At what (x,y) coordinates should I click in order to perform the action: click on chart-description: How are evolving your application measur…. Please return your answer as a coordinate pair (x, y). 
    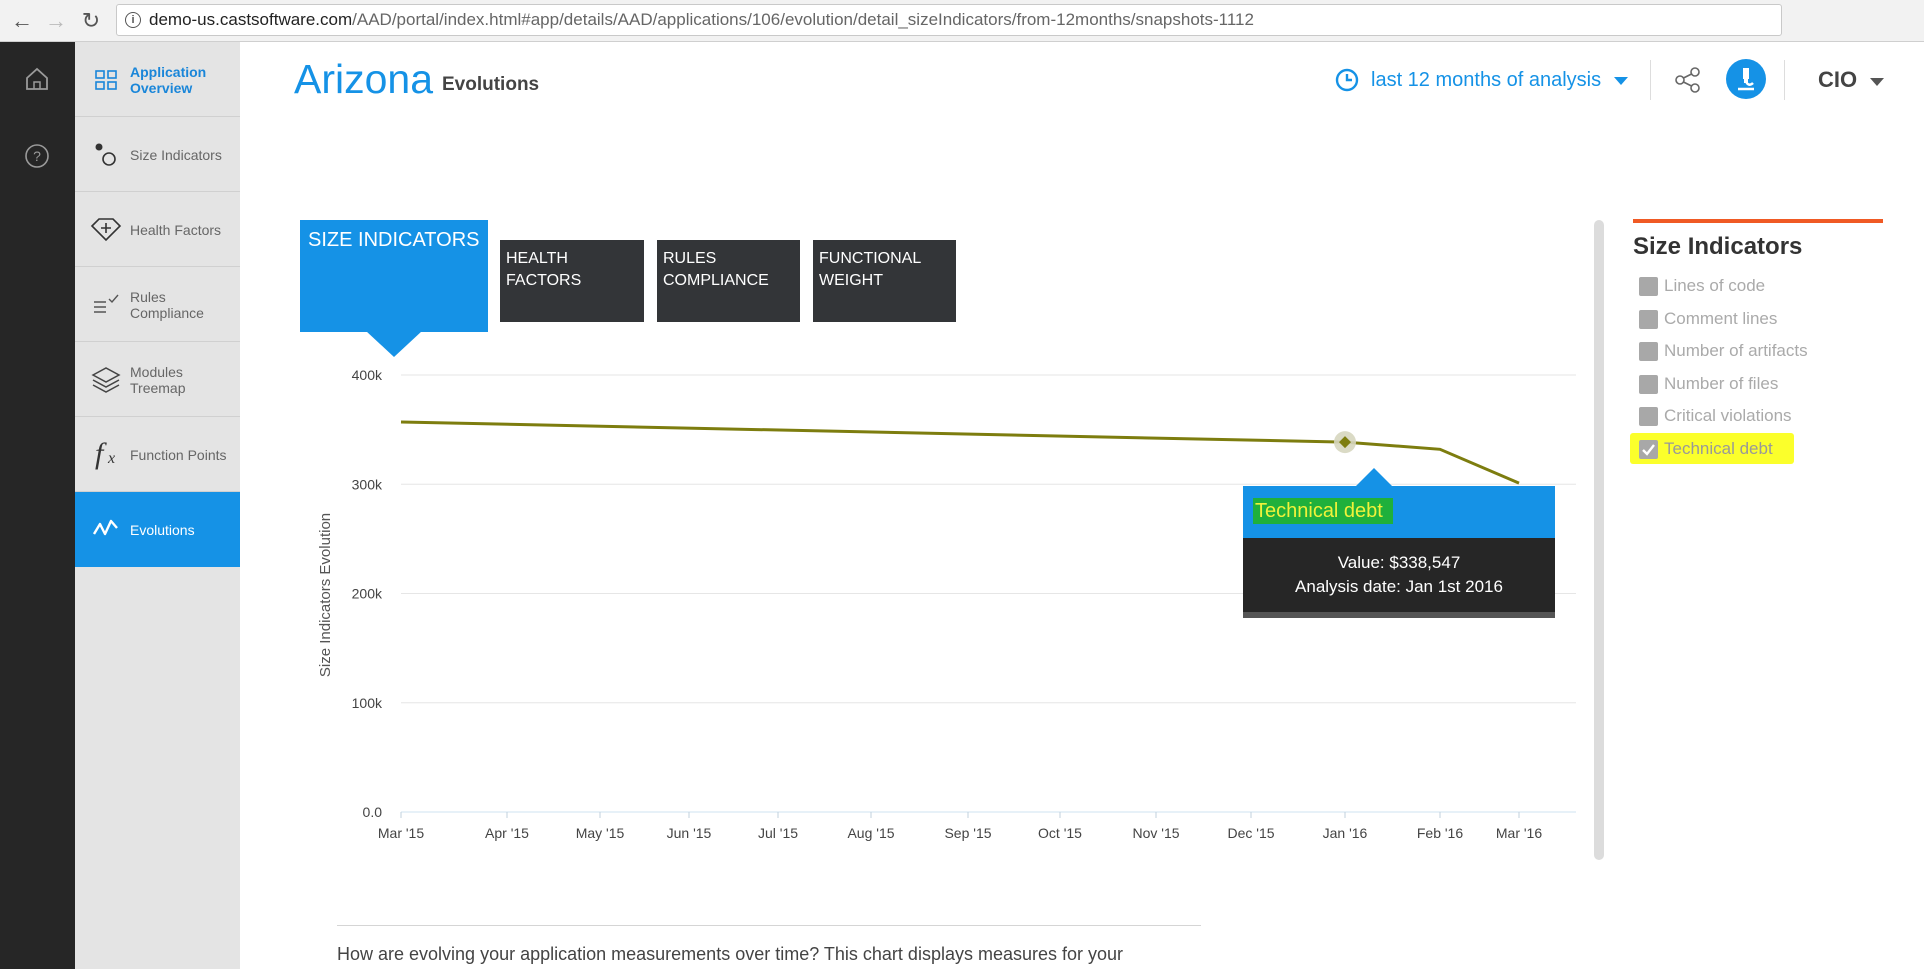
    Looking at the image, I should click on (730, 954).